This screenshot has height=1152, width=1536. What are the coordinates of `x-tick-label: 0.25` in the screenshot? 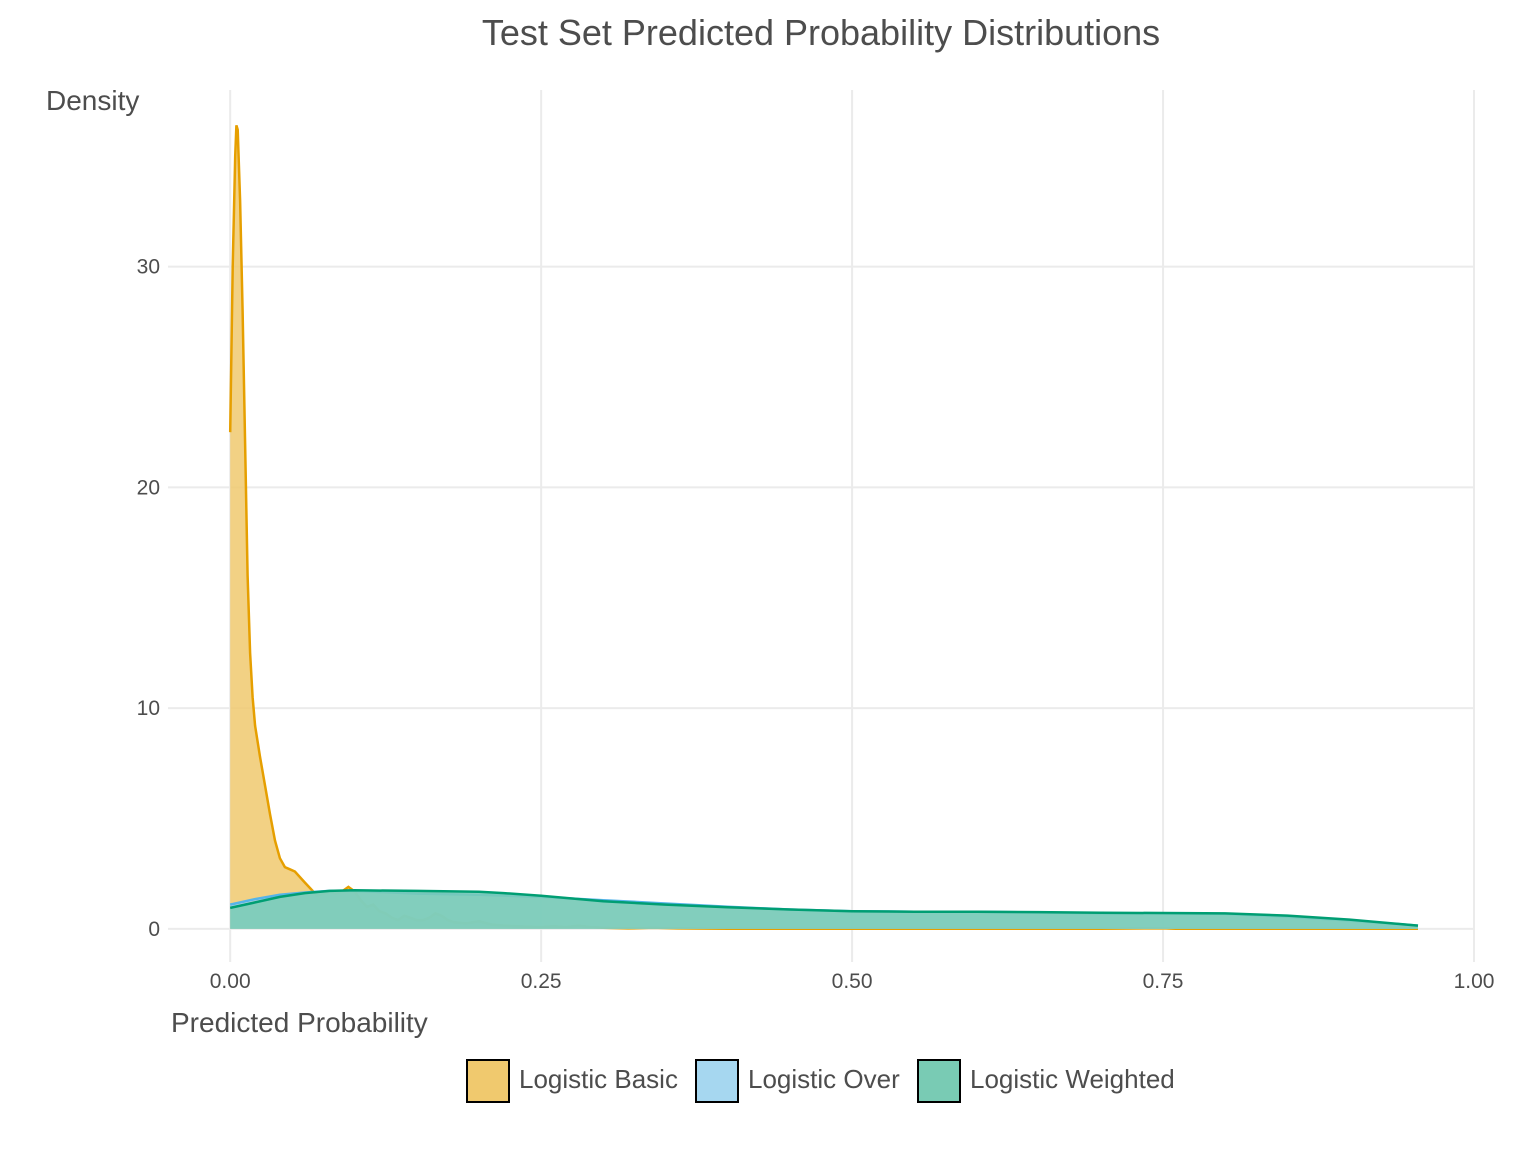 It's located at (541, 981).